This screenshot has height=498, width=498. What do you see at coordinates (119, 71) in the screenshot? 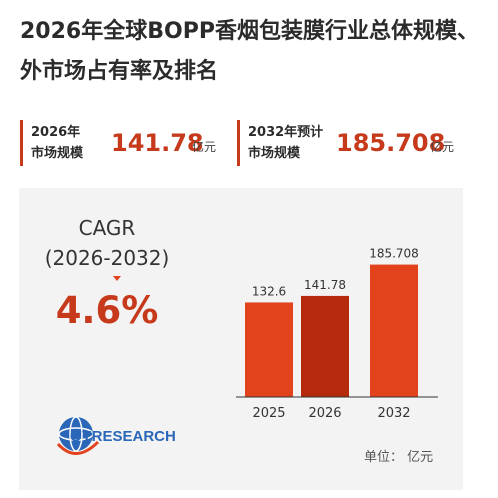
I see `title-line-2: 外市场占有率及排名` at bounding box center [119, 71].